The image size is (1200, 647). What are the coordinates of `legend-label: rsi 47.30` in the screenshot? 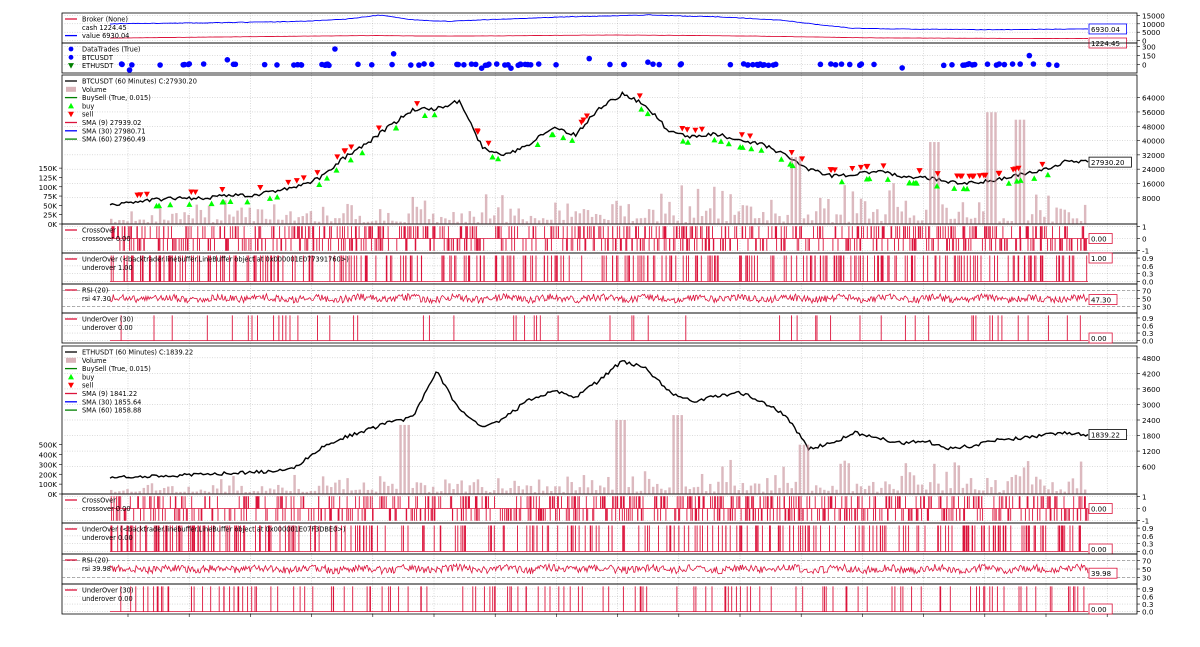 It's located at (96, 299).